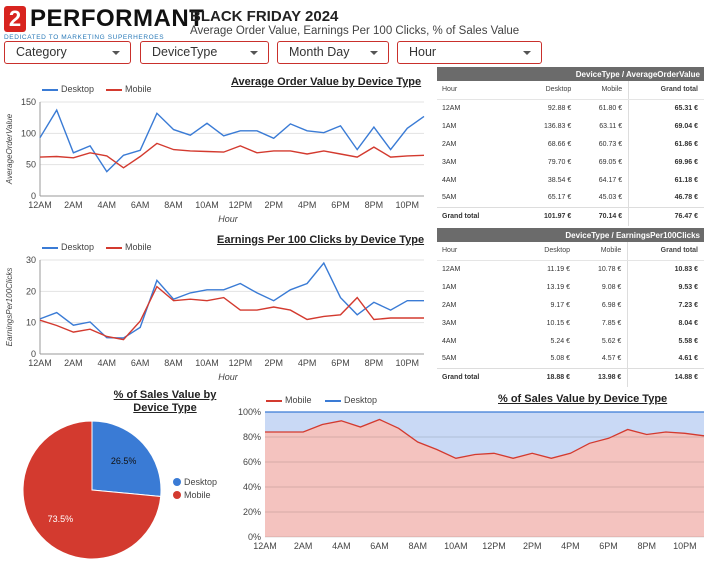 This screenshot has width=720, height=569. Describe the element at coordinates (611, 359) in the screenshot. I see `table-cell: 4.57 €` at that location.